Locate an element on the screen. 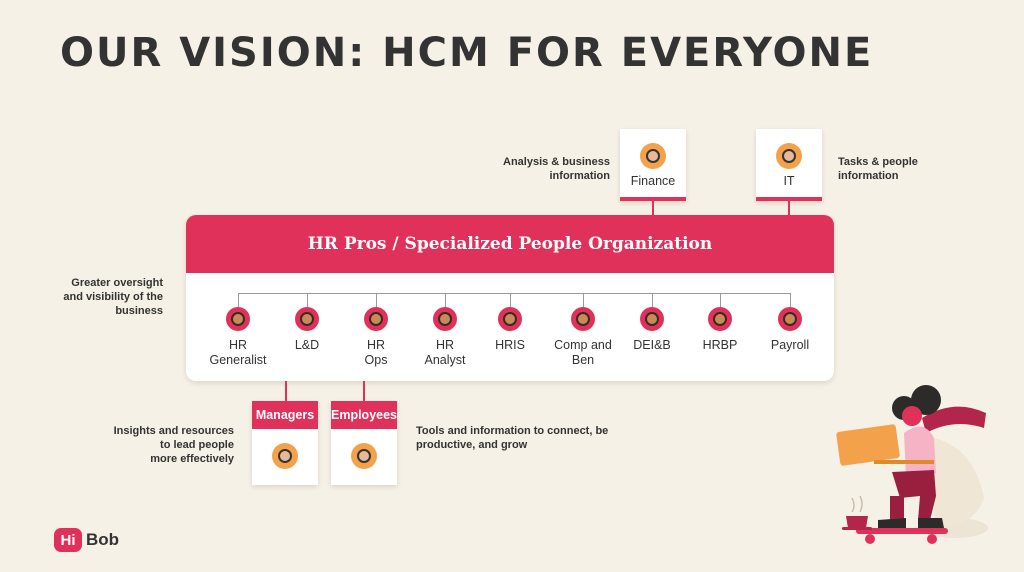 The image size is (1024, 572). managers-avatar is located at coordinates (285, 456).